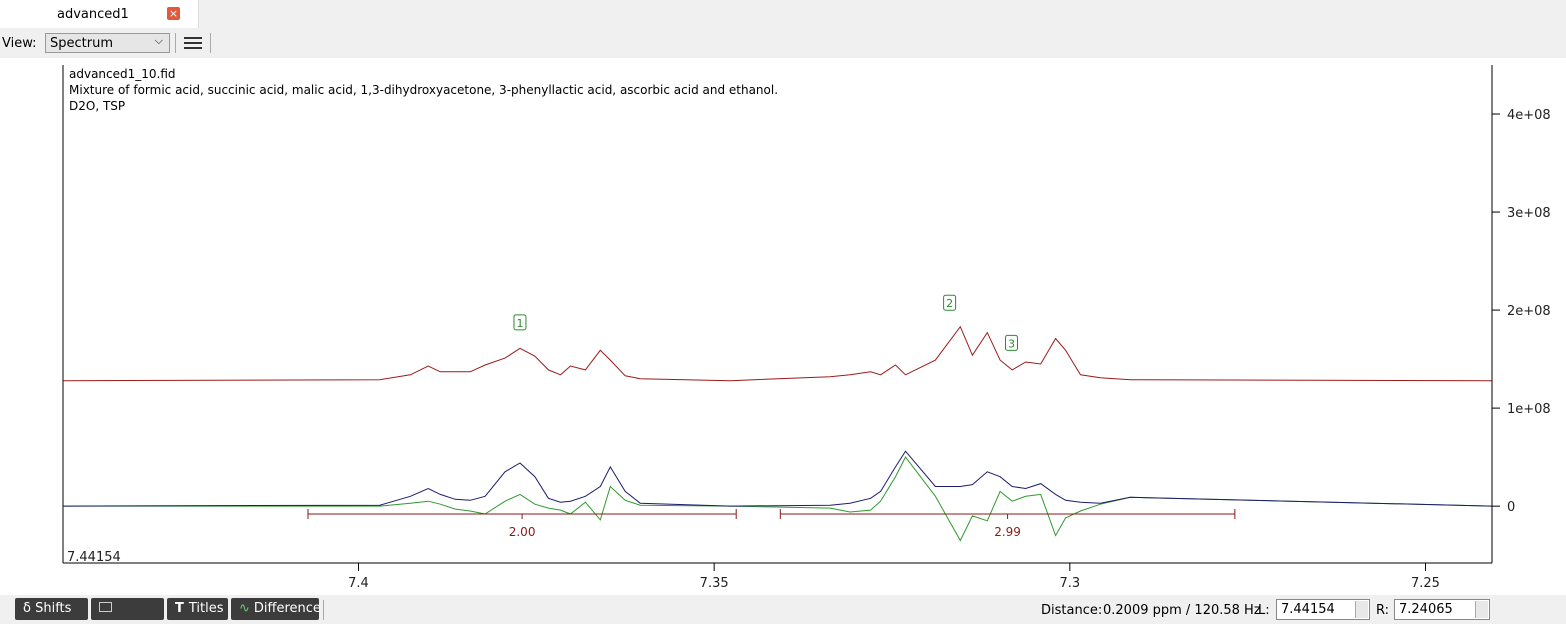  I want to click on button-label: Titles, so click(206, 608).